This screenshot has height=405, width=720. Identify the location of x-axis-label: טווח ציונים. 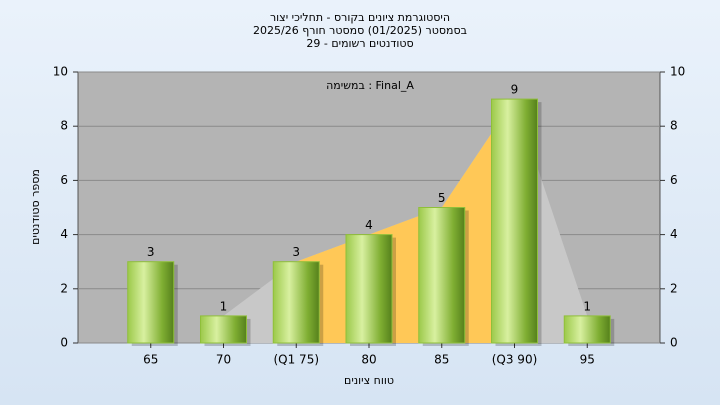
(369, 380).